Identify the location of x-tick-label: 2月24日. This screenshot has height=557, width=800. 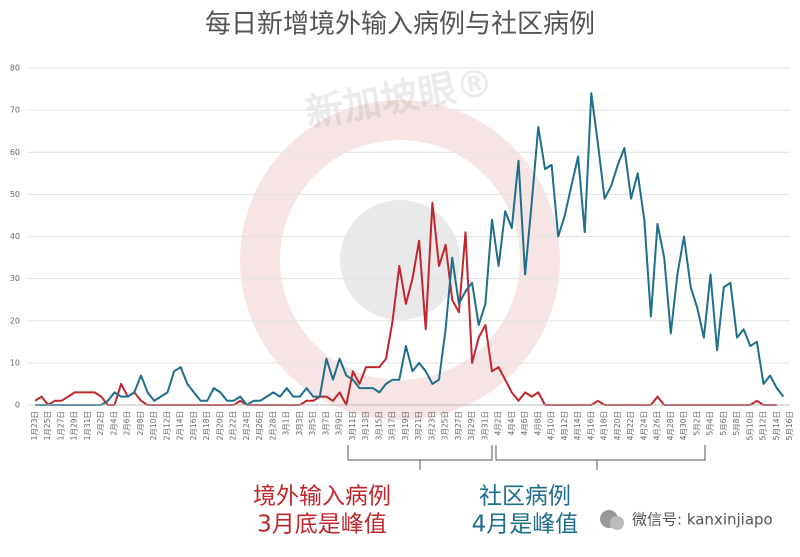
(246, 425).